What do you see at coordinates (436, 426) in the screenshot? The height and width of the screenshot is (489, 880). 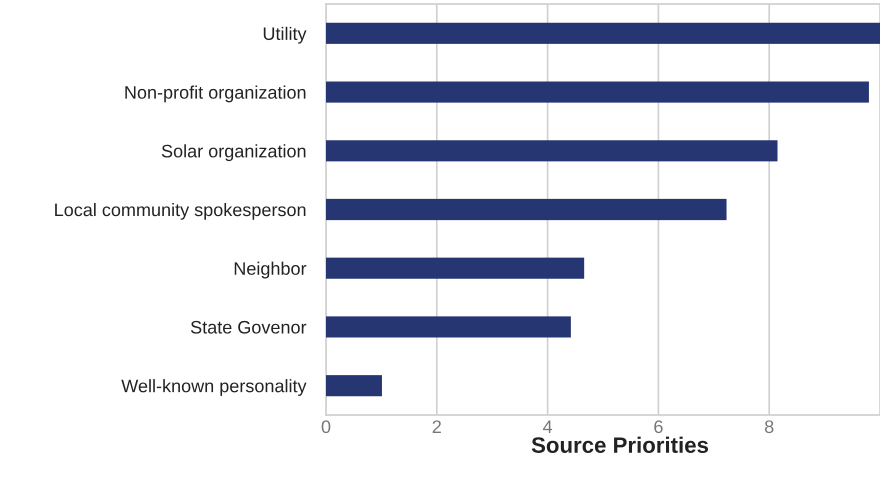 I see `x-tick-label: 2` at bounding box center [436, 426].